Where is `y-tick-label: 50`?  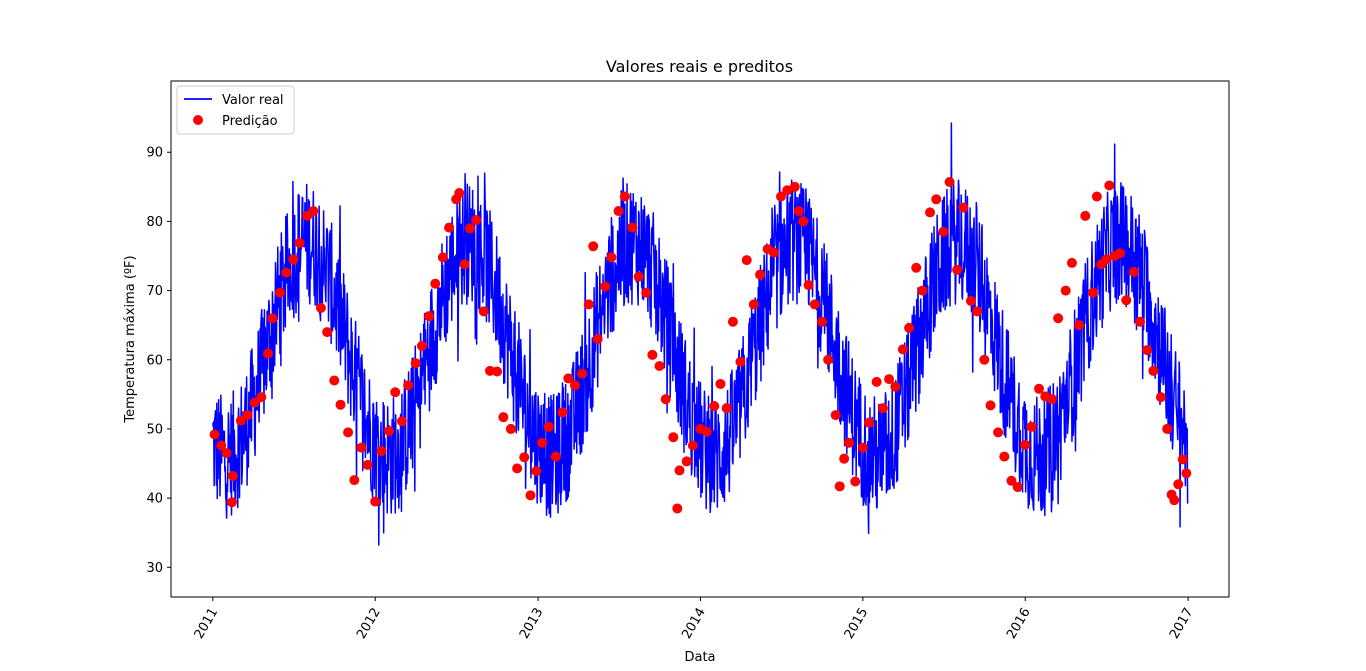
y-tick-label: 50 is located at coordinates (154, 429).